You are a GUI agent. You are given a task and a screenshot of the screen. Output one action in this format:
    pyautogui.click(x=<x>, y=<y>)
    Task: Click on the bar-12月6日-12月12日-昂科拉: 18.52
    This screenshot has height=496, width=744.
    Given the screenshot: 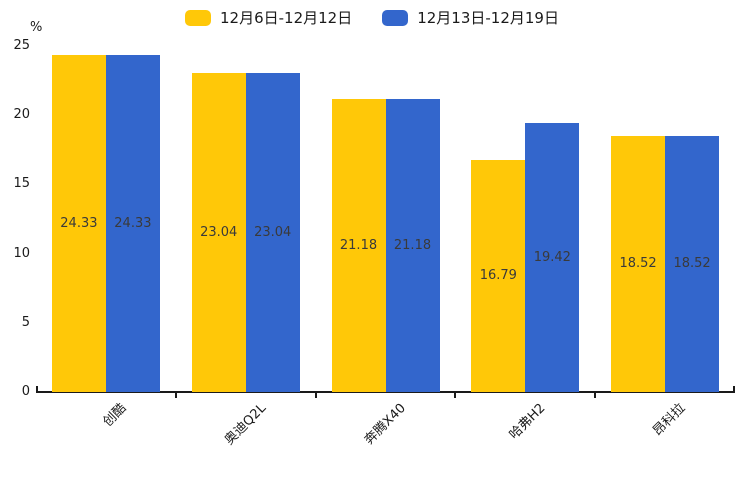 What is the action you would take?
    pyautogui.click(x=638, y=263)
    